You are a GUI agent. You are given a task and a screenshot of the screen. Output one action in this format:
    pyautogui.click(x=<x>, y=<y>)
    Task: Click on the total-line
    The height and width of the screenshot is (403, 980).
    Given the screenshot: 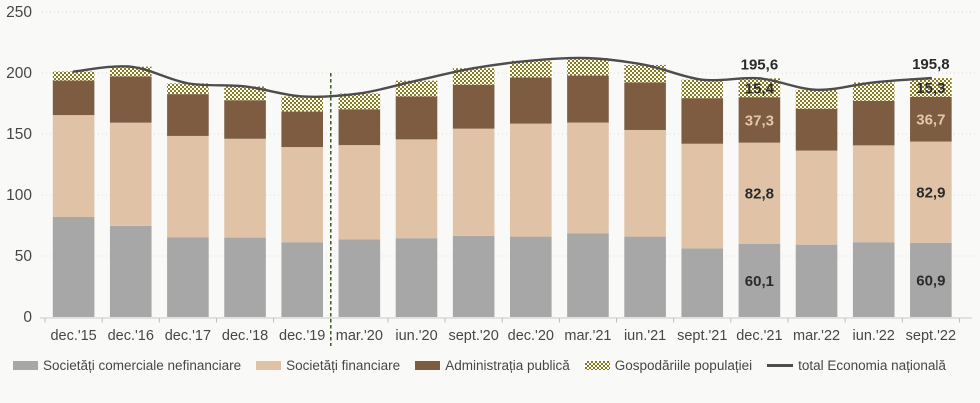 What is the action you would take?
    pyautogui.click(x=502, y=77)
    